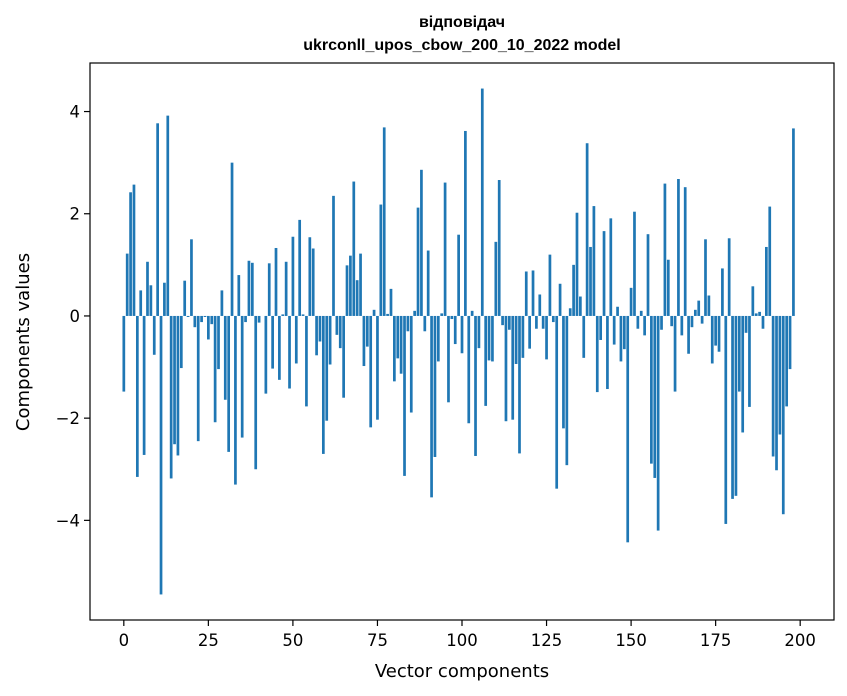 The width and height of the screenshot is (847, 696). I want to click on y-tick-label-2: 2, so click(75, 214).